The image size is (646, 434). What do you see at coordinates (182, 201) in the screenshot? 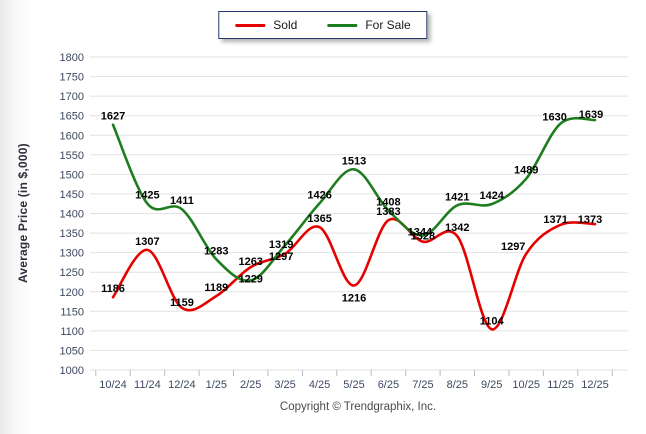
I see `data-label: 1411` at bounding box center [182, 201].